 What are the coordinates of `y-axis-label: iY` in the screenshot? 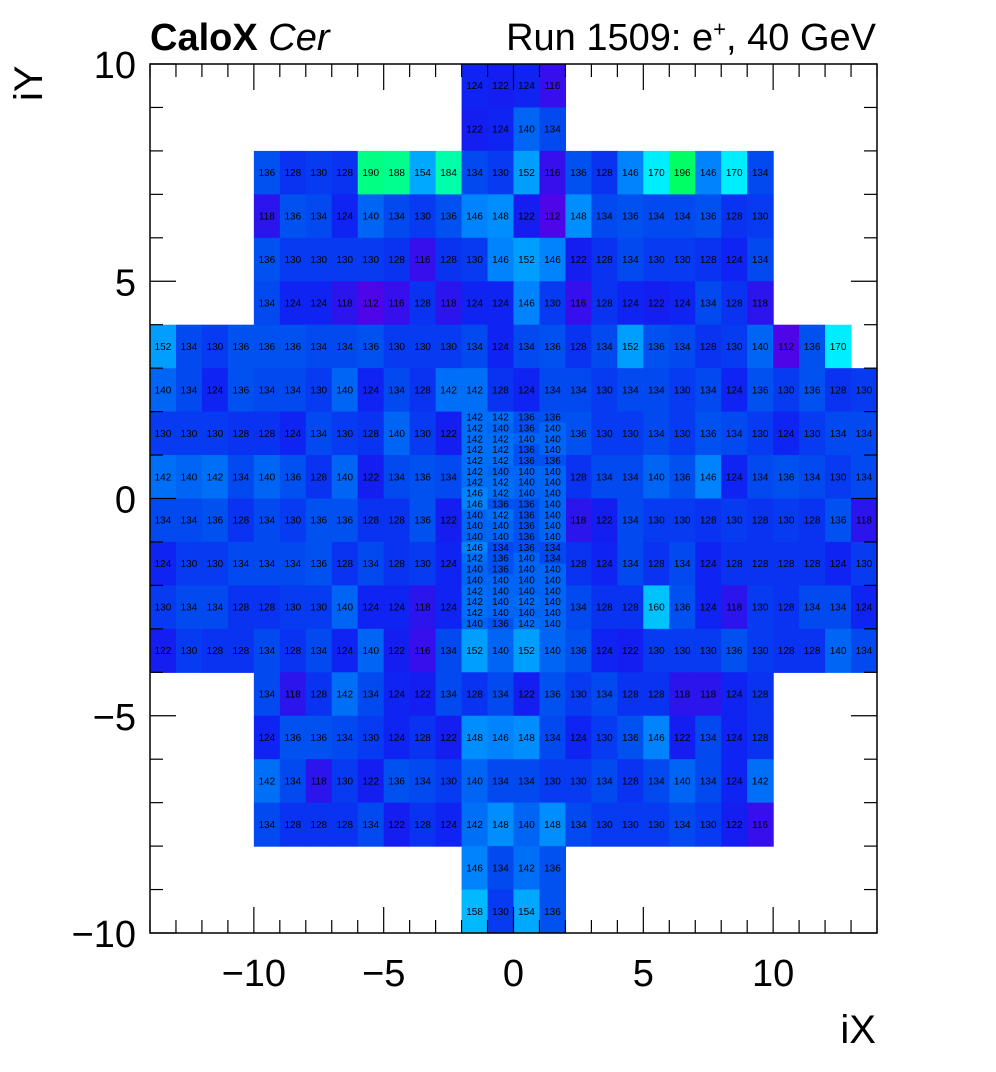 It's located at (29, 83).